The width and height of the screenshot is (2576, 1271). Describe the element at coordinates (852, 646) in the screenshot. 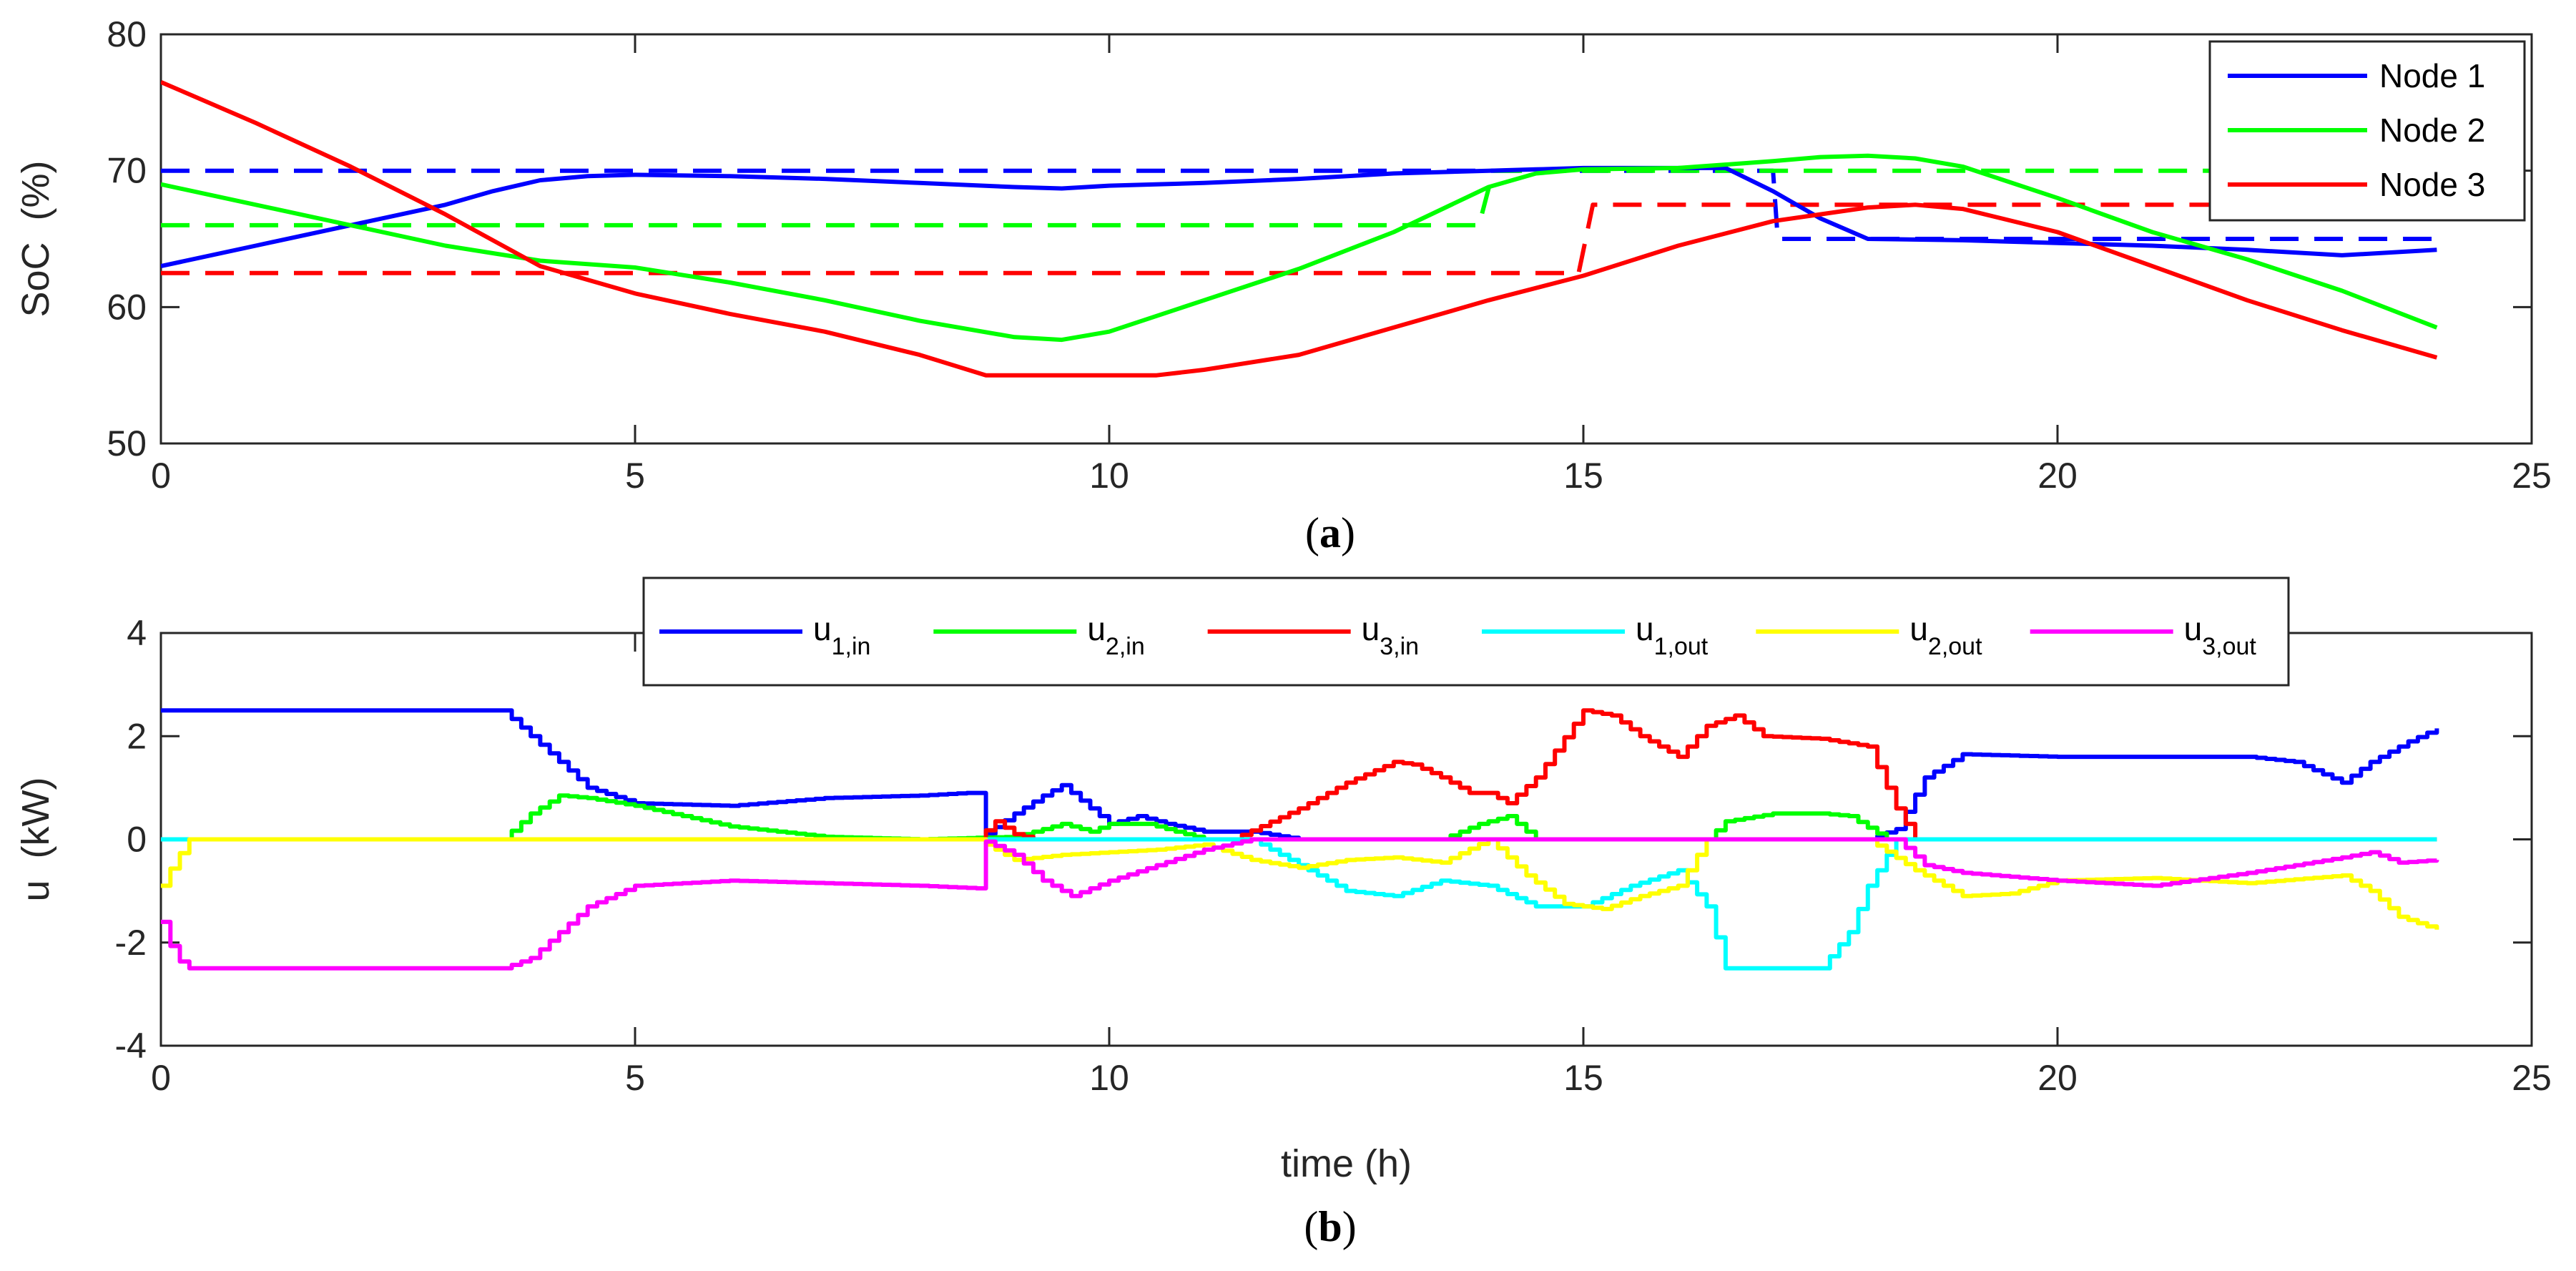

I see `legend-label-sub: 1,in` at that location.